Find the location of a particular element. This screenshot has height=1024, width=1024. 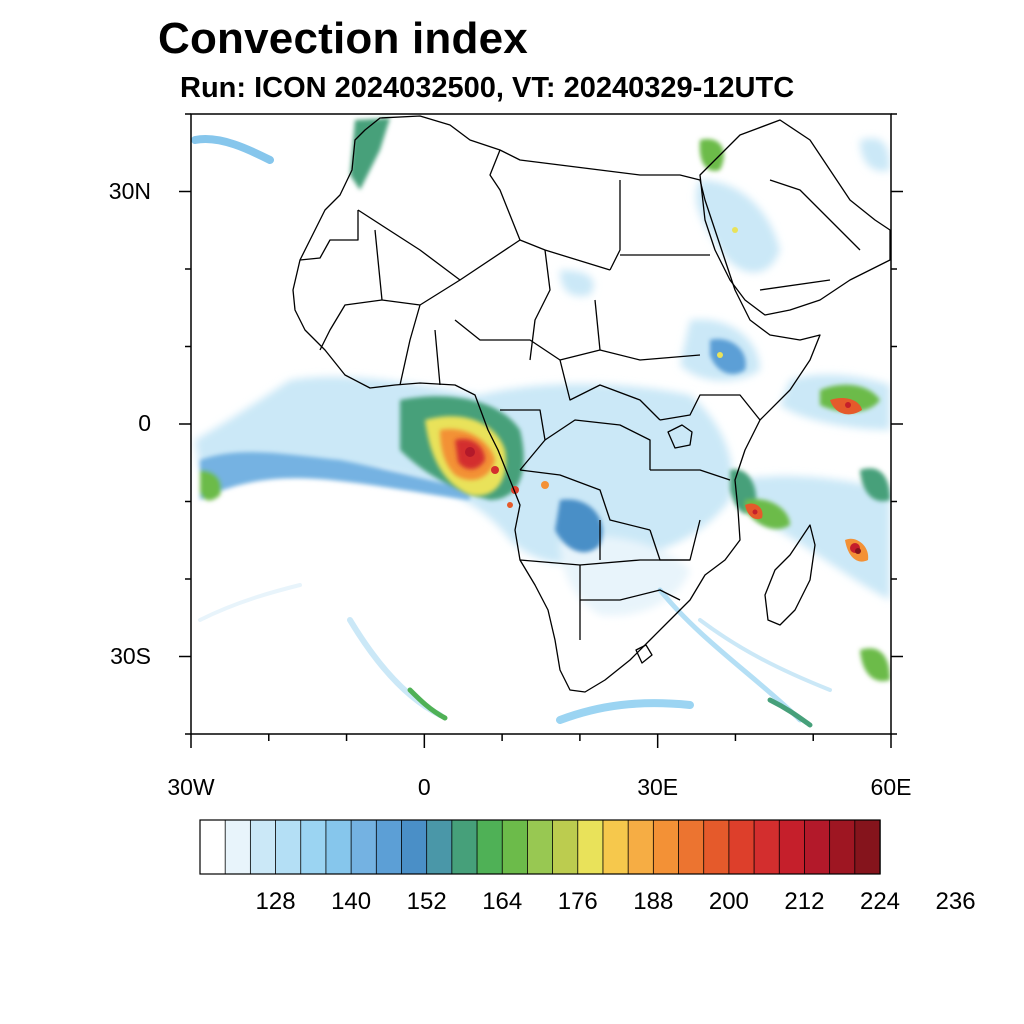

lon-label: 0 is located at coordinates (424, 787).